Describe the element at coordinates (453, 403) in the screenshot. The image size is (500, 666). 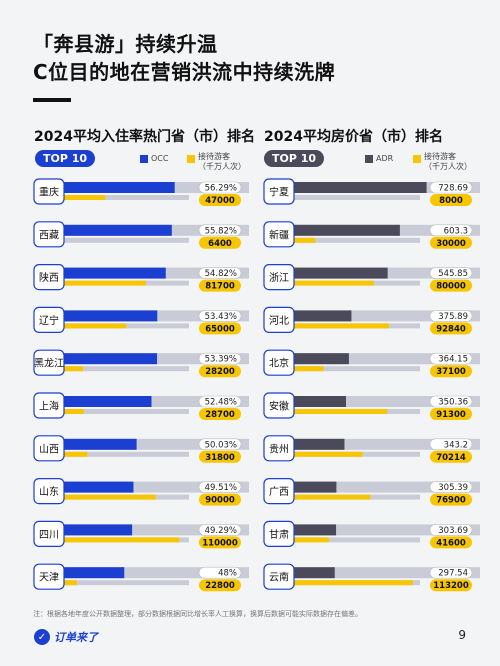
I see `right-main-value-5: 350.36` at that location.